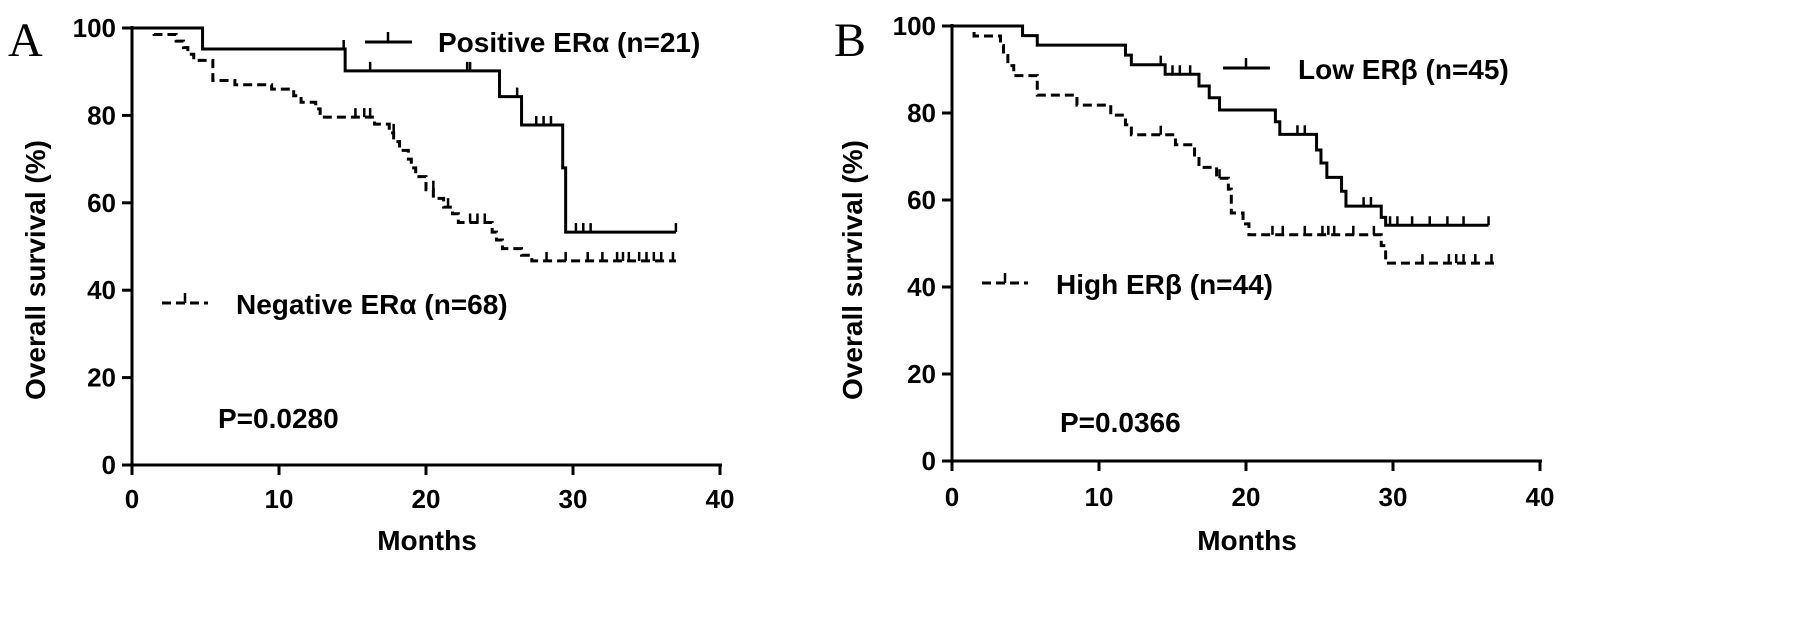 This screenshot has width=1795, height=643. What do you see at coordinates (573, 499) in the screenshot?
I see `panel-a-x-tick-label: 30` at bounding box center [573, 499].